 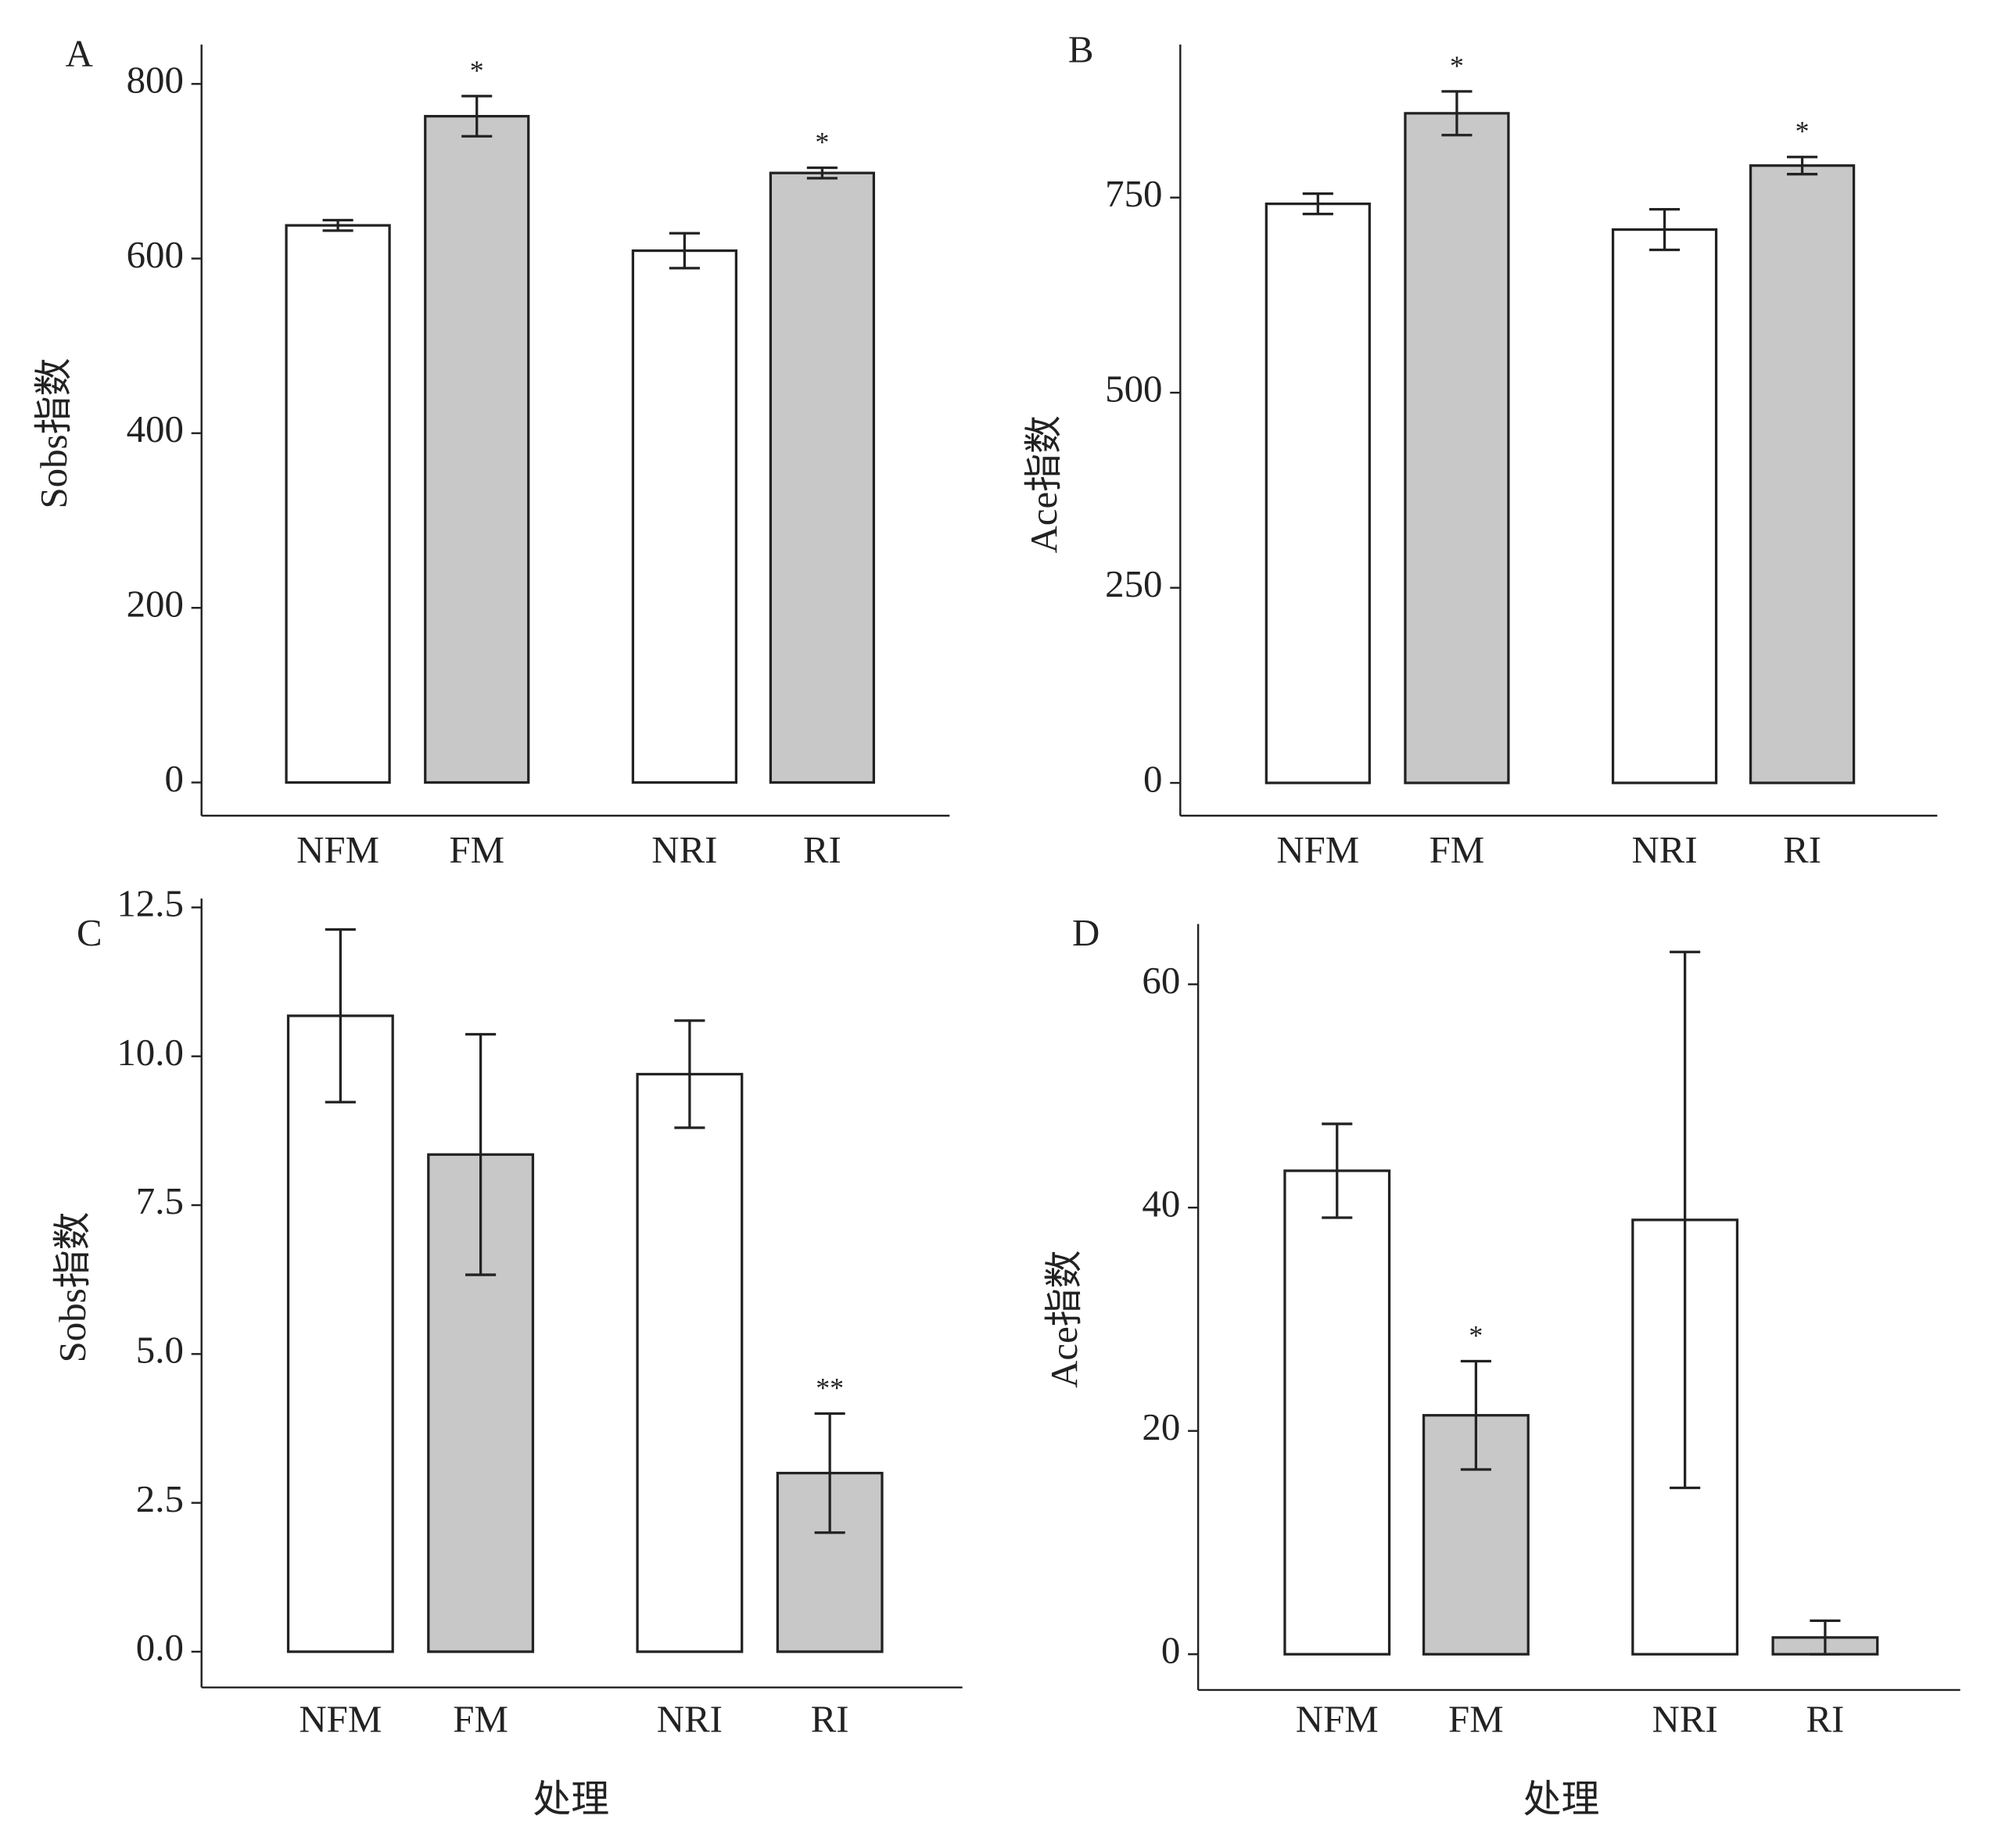 I want to click on y-tick-label: 0.0, so click(x=160, y=1647).